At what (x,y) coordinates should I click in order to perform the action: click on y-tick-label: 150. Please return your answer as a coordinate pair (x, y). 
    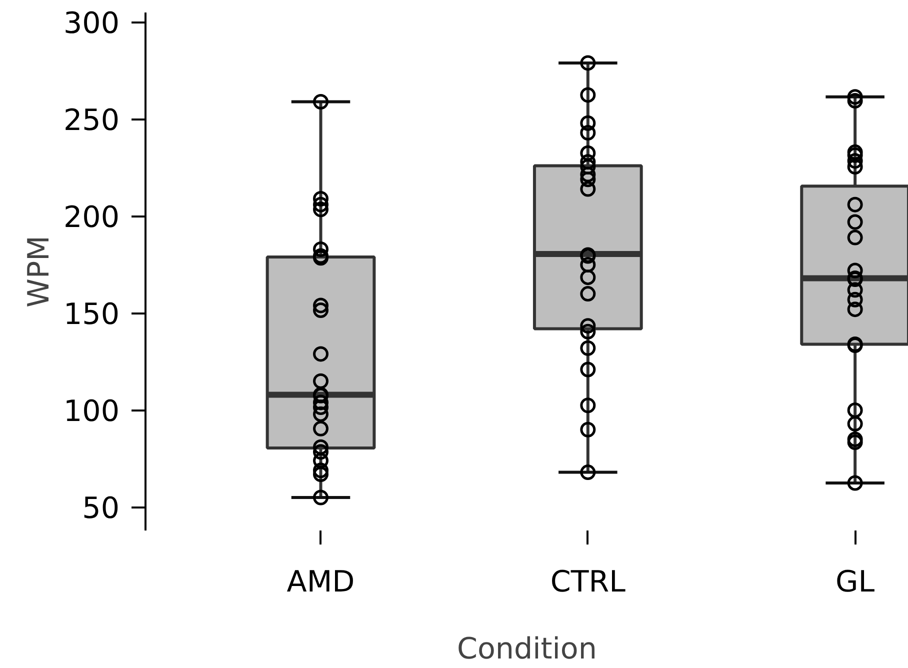
    Looking at the image, I should click on (92, 314).